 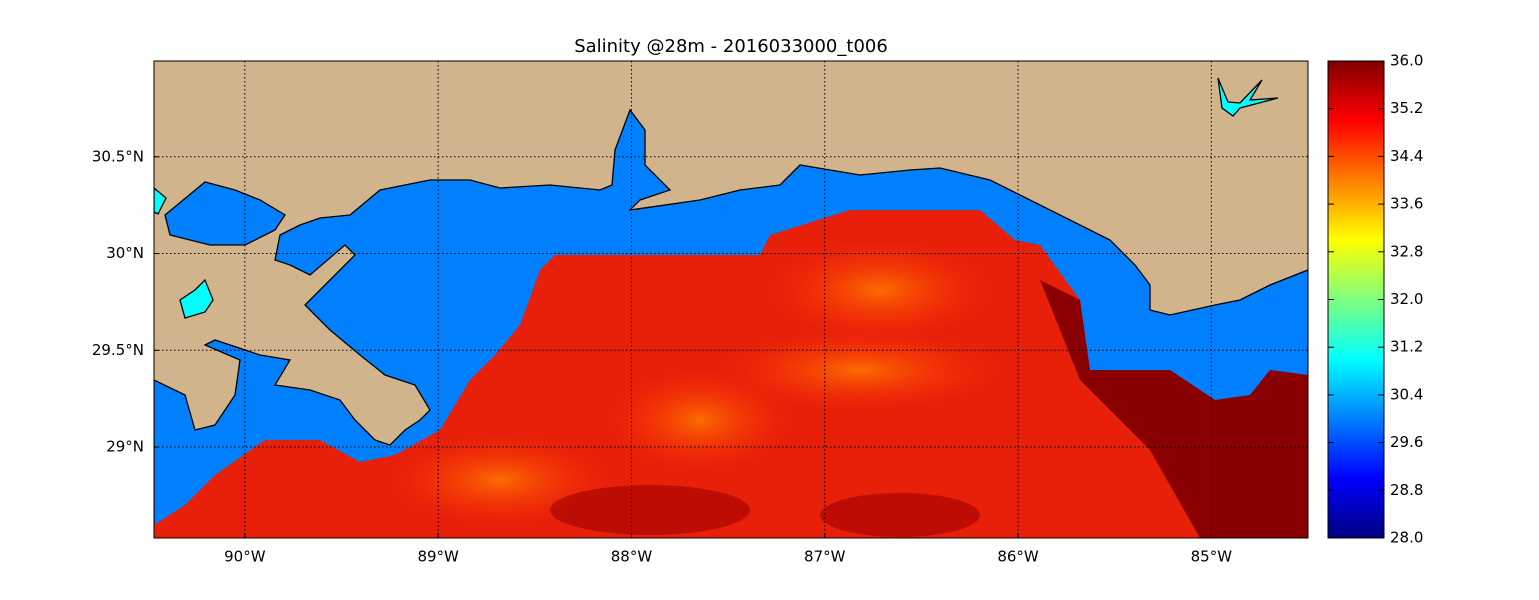 What do you see at coordinates (1406, 538) in the screenshot?
I see `colorbar-tick-label: 28.0` at bounding box center [1406, 538].